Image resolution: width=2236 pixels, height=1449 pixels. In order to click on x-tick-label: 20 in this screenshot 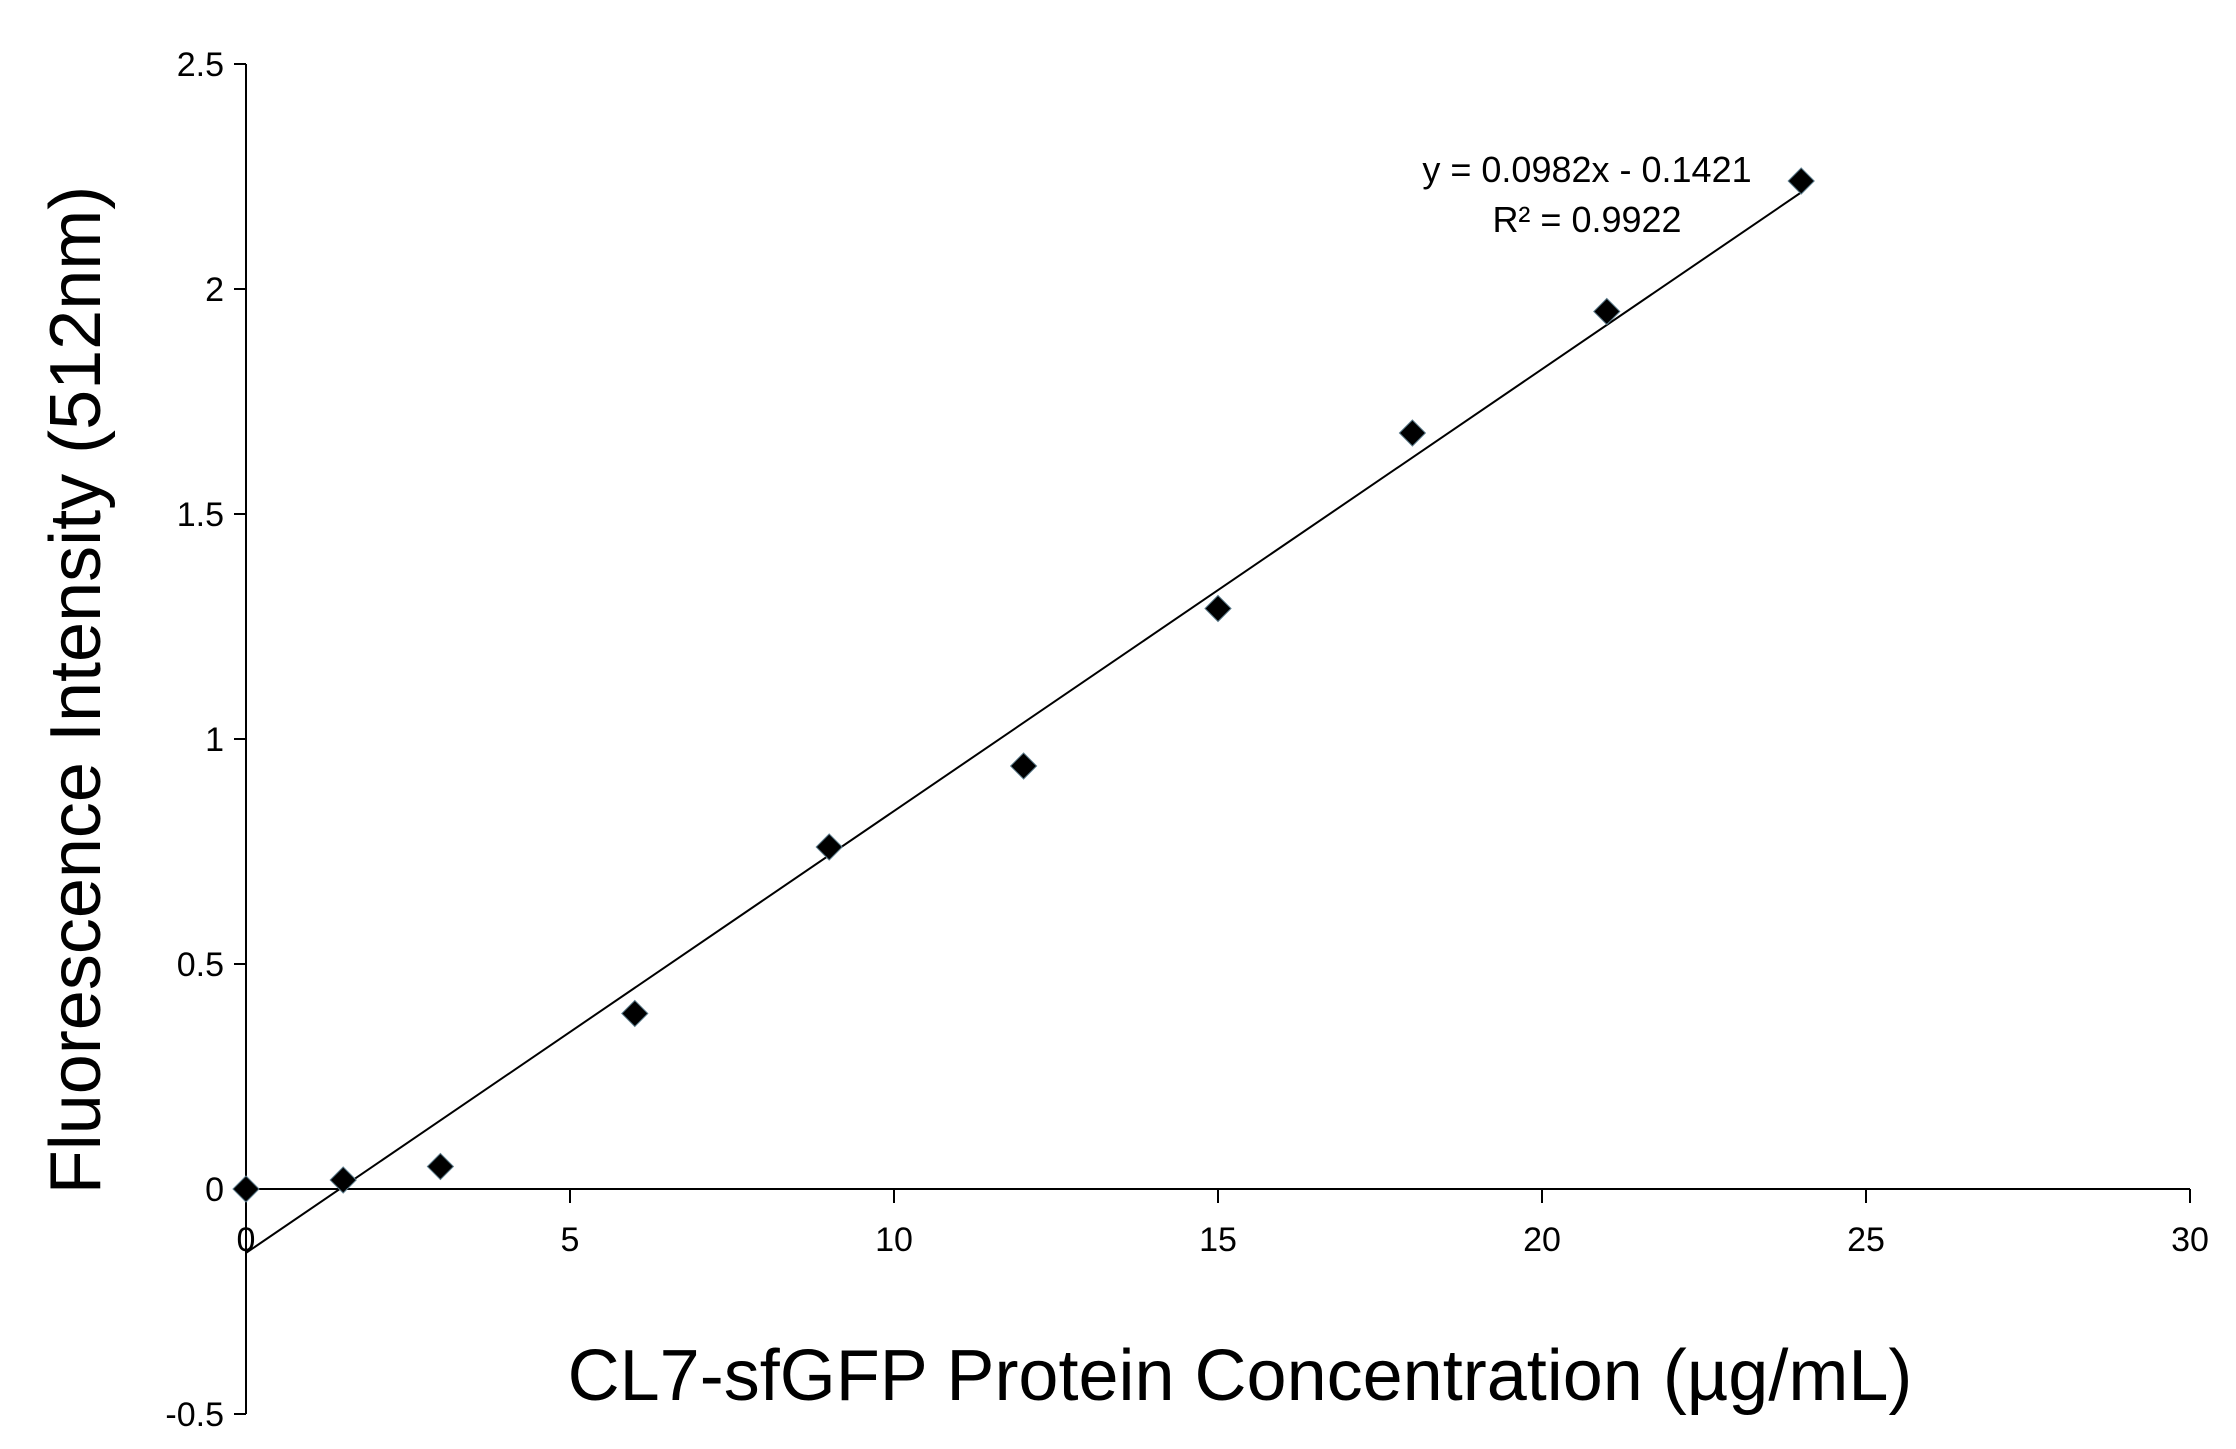, I will do `click(1542, 1240)`.